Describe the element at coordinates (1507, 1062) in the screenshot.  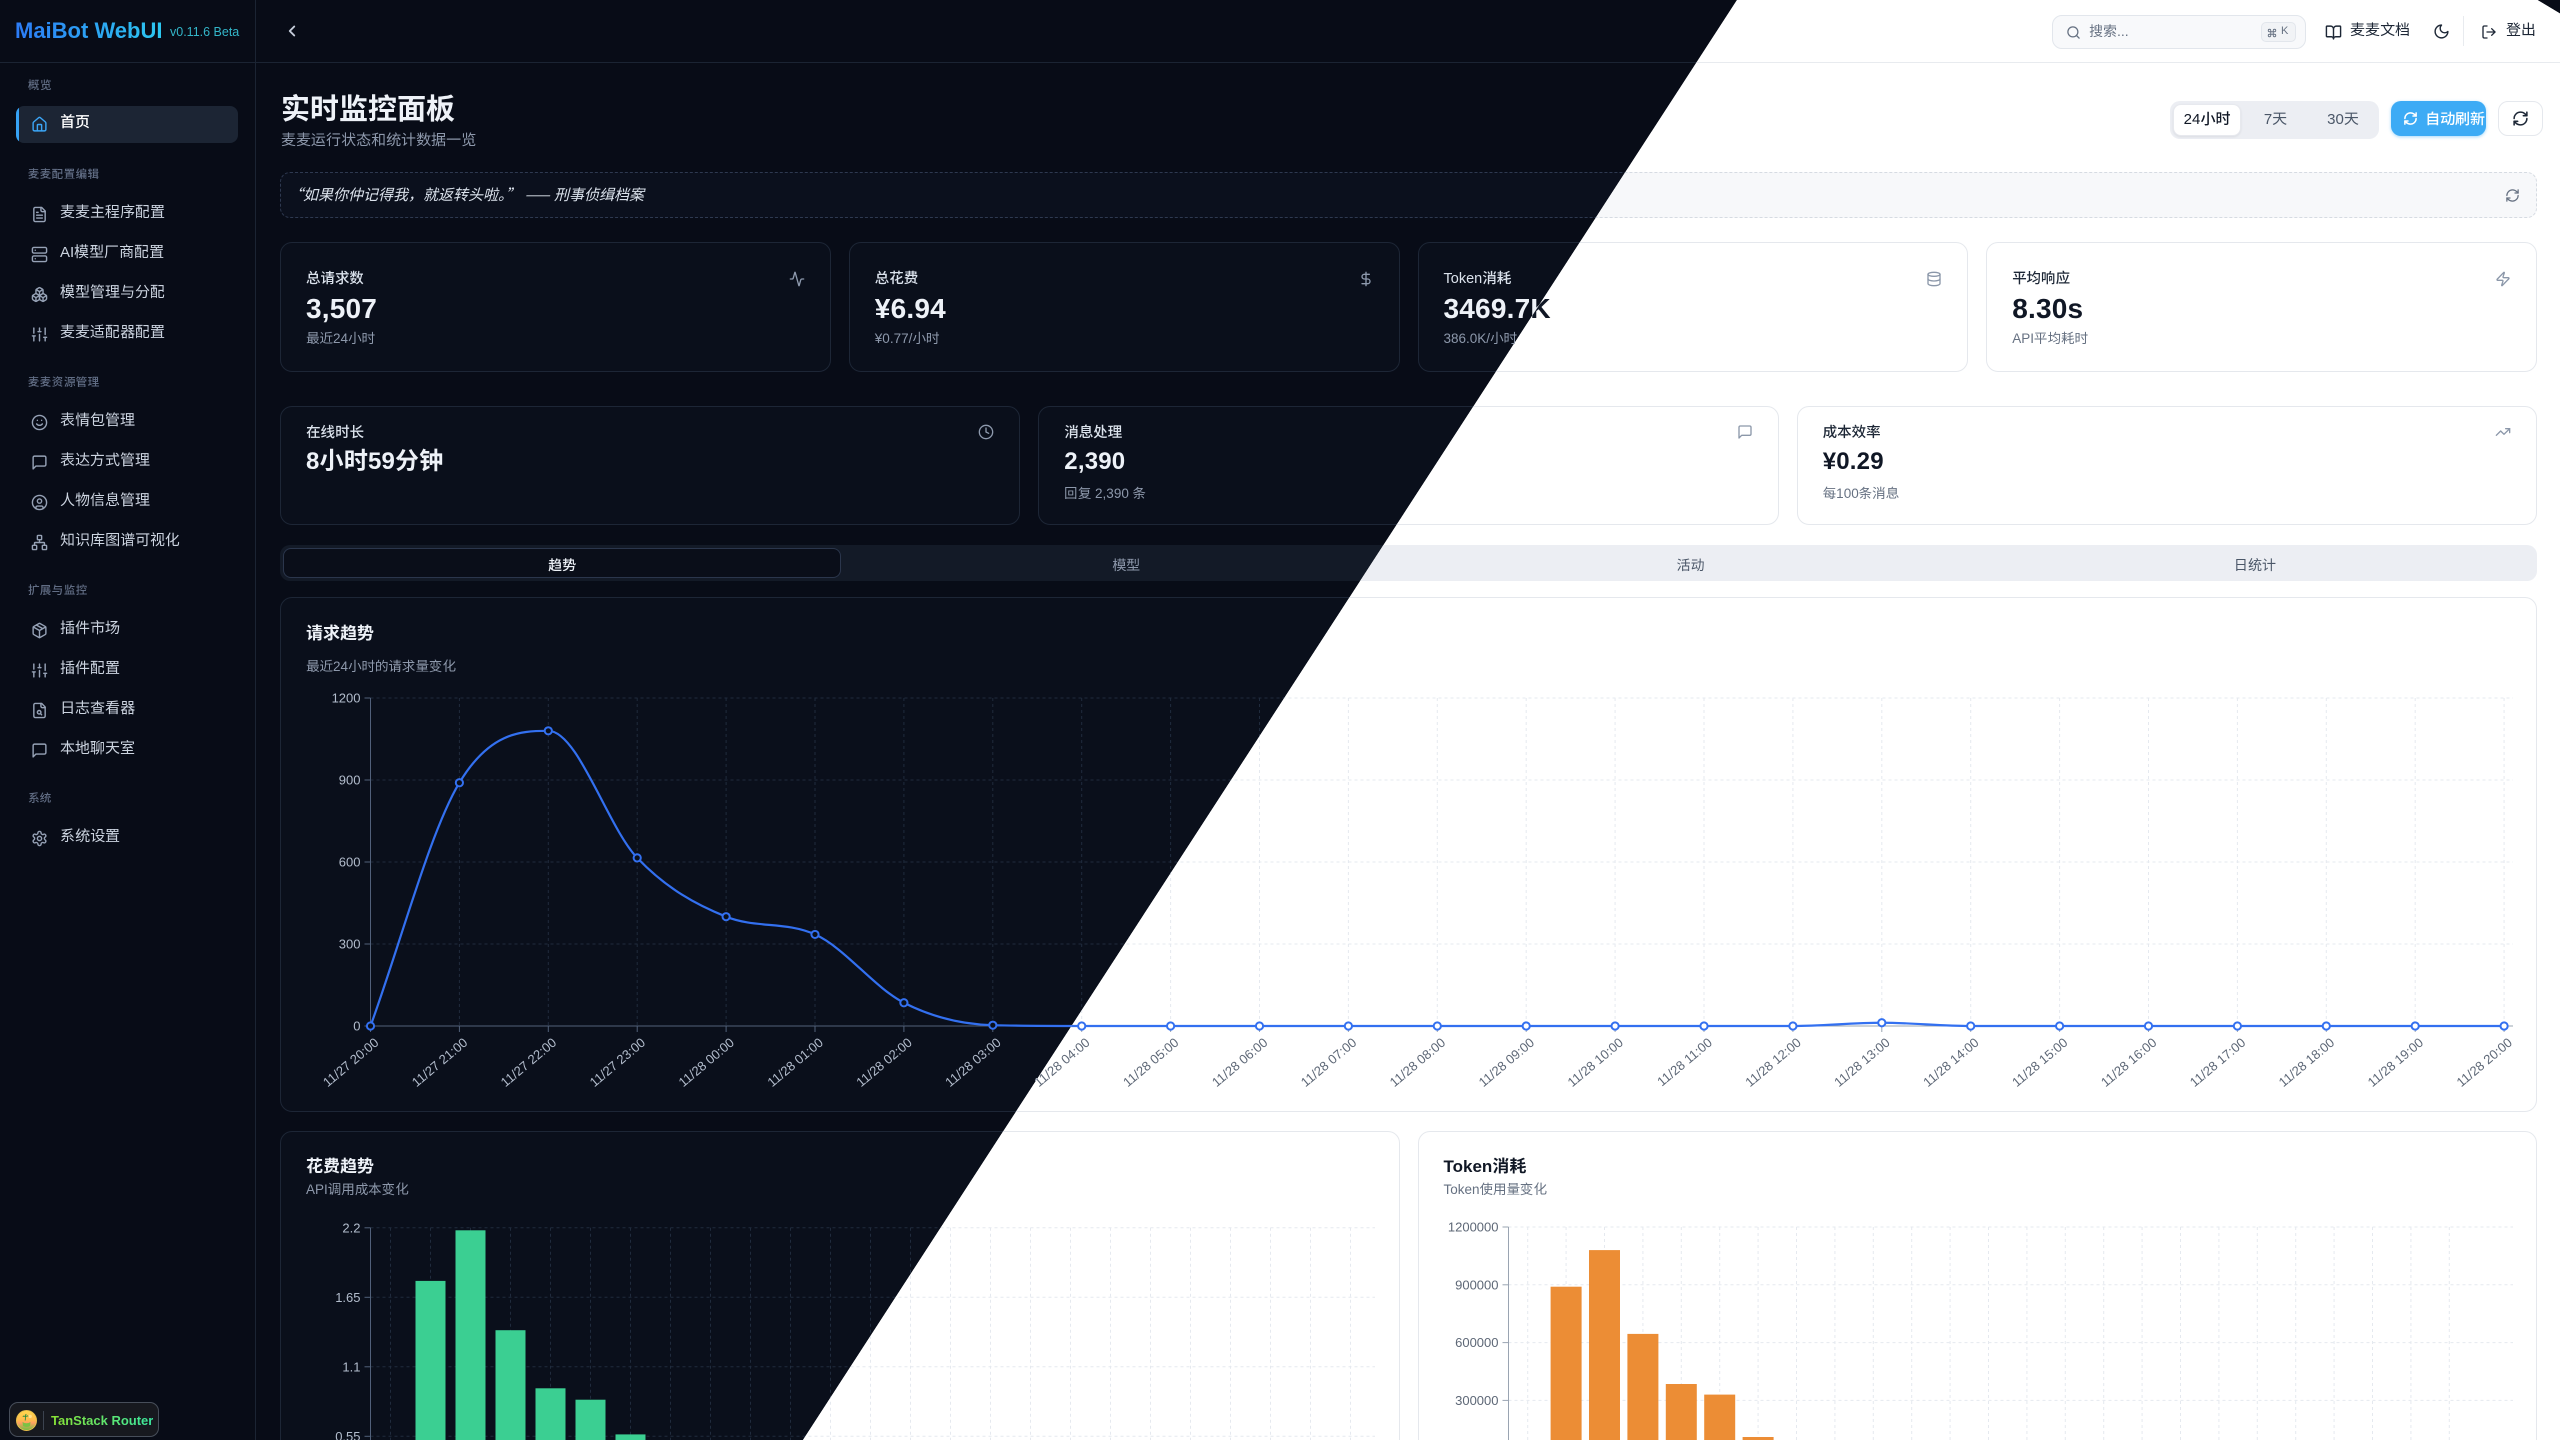
I see `svg-text: 11/28 09:00` at that location.